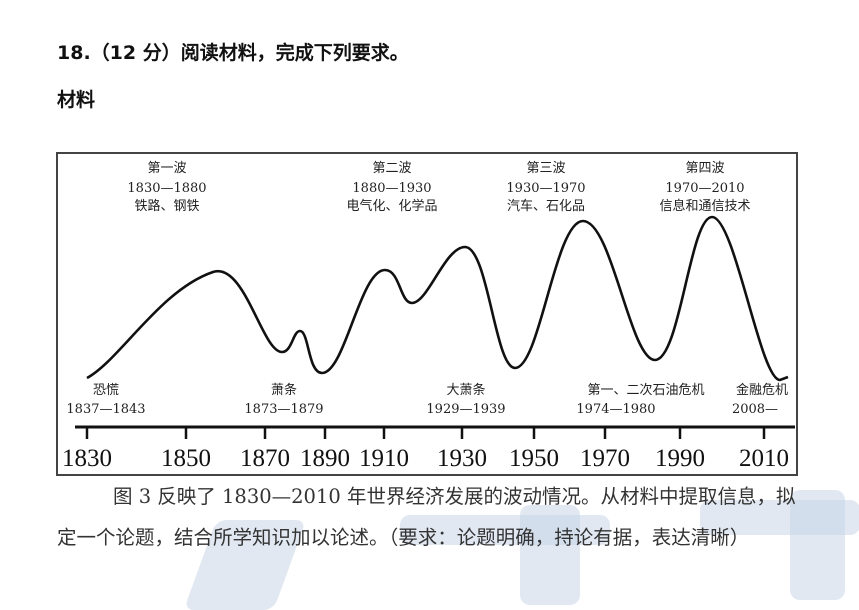 The width and height of the screenshot is (859, 610). Describe the element at coordinates (704, 206) in the screenshot. I see `wave-4-tech: 信息和通信技术` at that location.